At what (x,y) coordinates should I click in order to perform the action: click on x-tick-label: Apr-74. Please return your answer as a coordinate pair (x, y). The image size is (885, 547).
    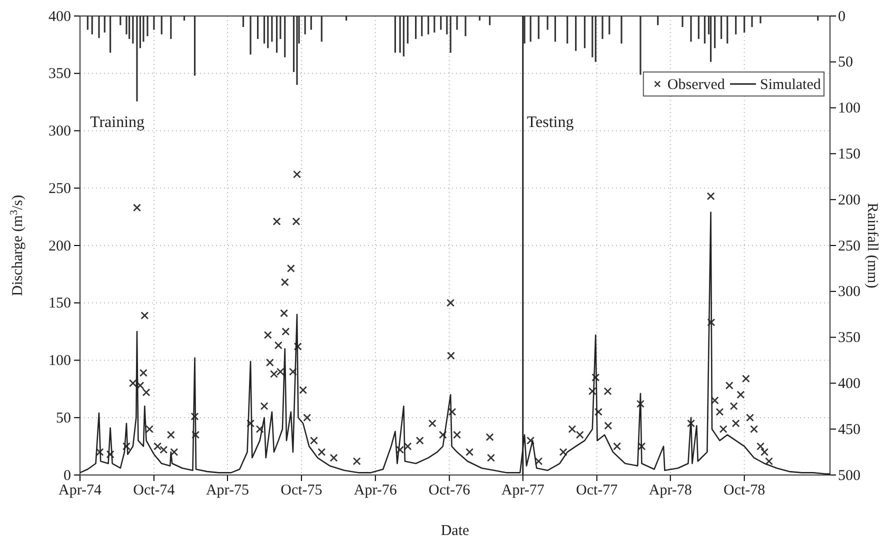
    Looking at the image, I should click on (80, 490).